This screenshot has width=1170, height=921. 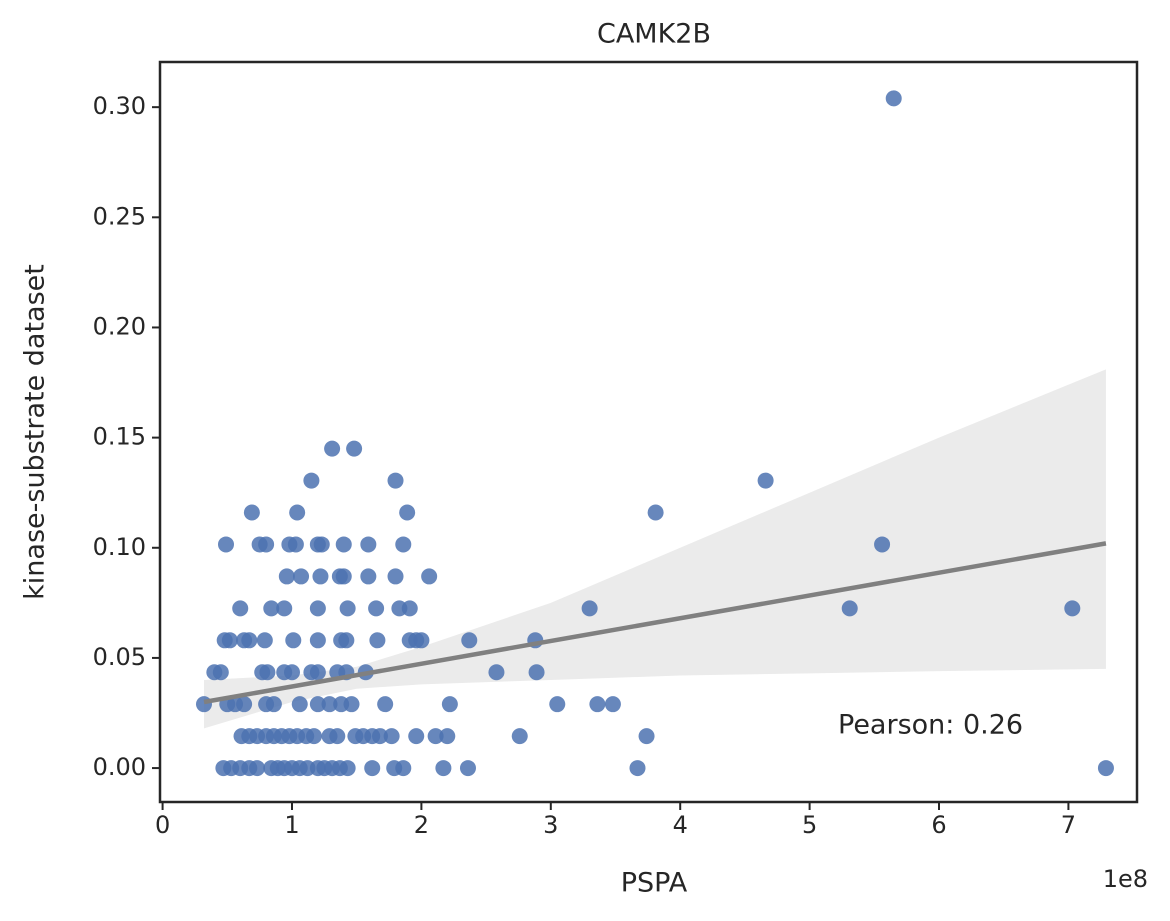 I want to click on x-tick-label: 4, so click(x=680, y=825).